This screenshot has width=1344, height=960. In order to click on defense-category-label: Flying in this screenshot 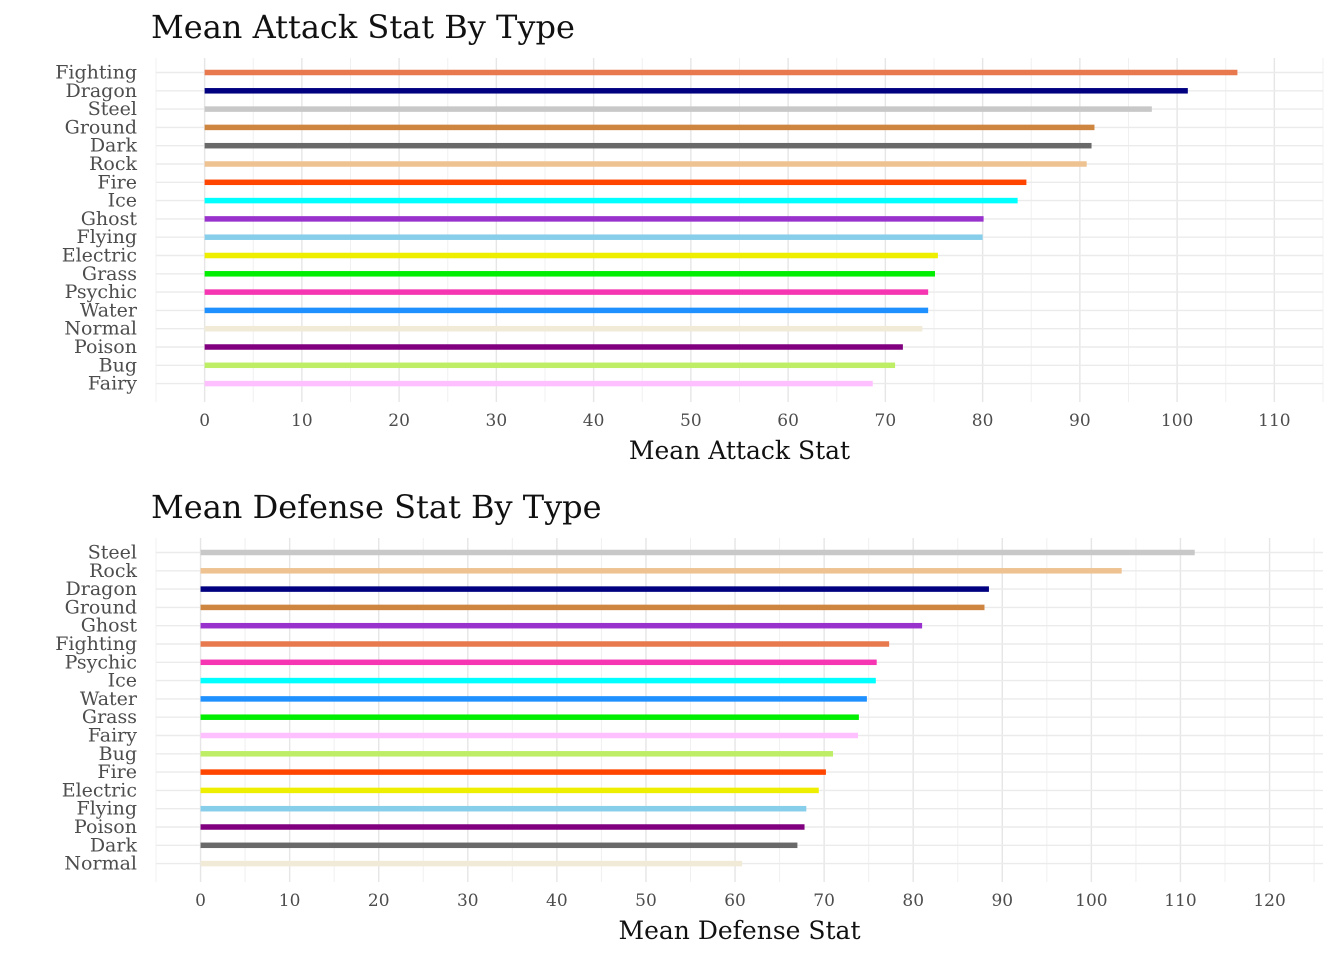, I will do `click(107, 809)`.